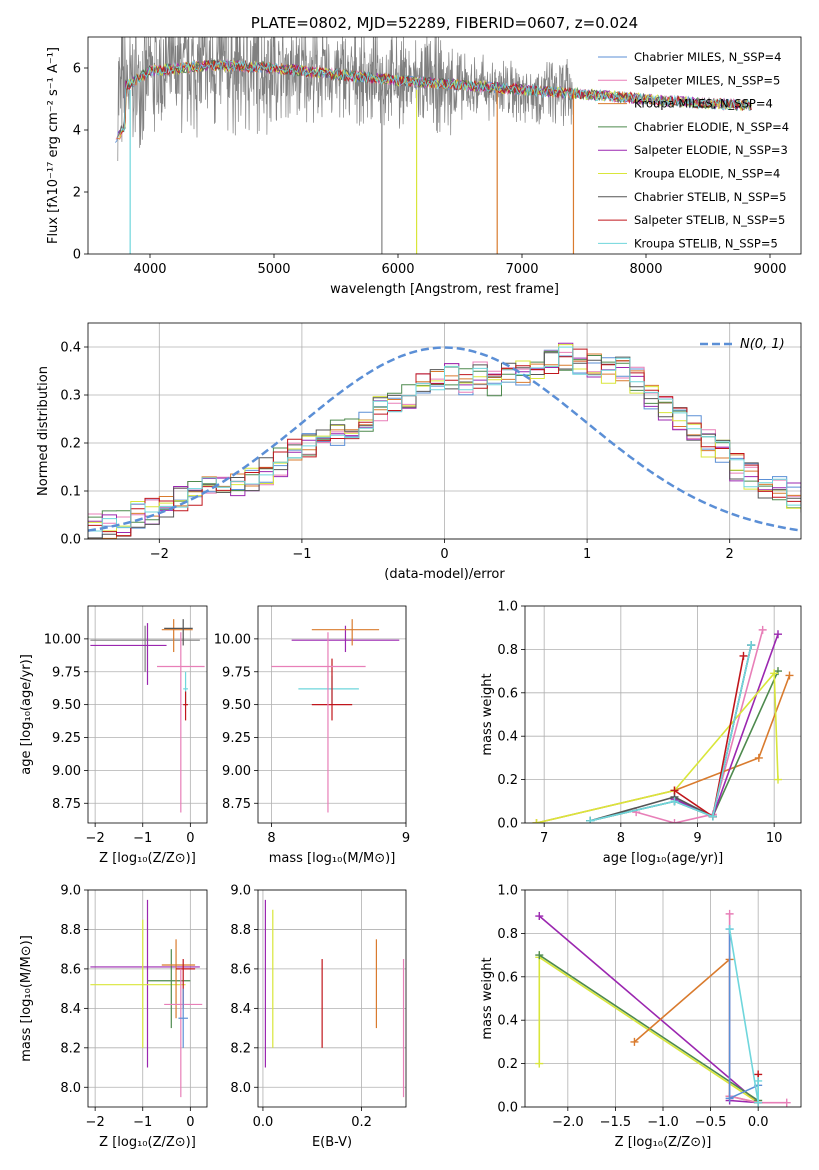 The height and width of the screenshot is (1170, 819). I want to click on x-tick-label: 8000, so click(645, 269).